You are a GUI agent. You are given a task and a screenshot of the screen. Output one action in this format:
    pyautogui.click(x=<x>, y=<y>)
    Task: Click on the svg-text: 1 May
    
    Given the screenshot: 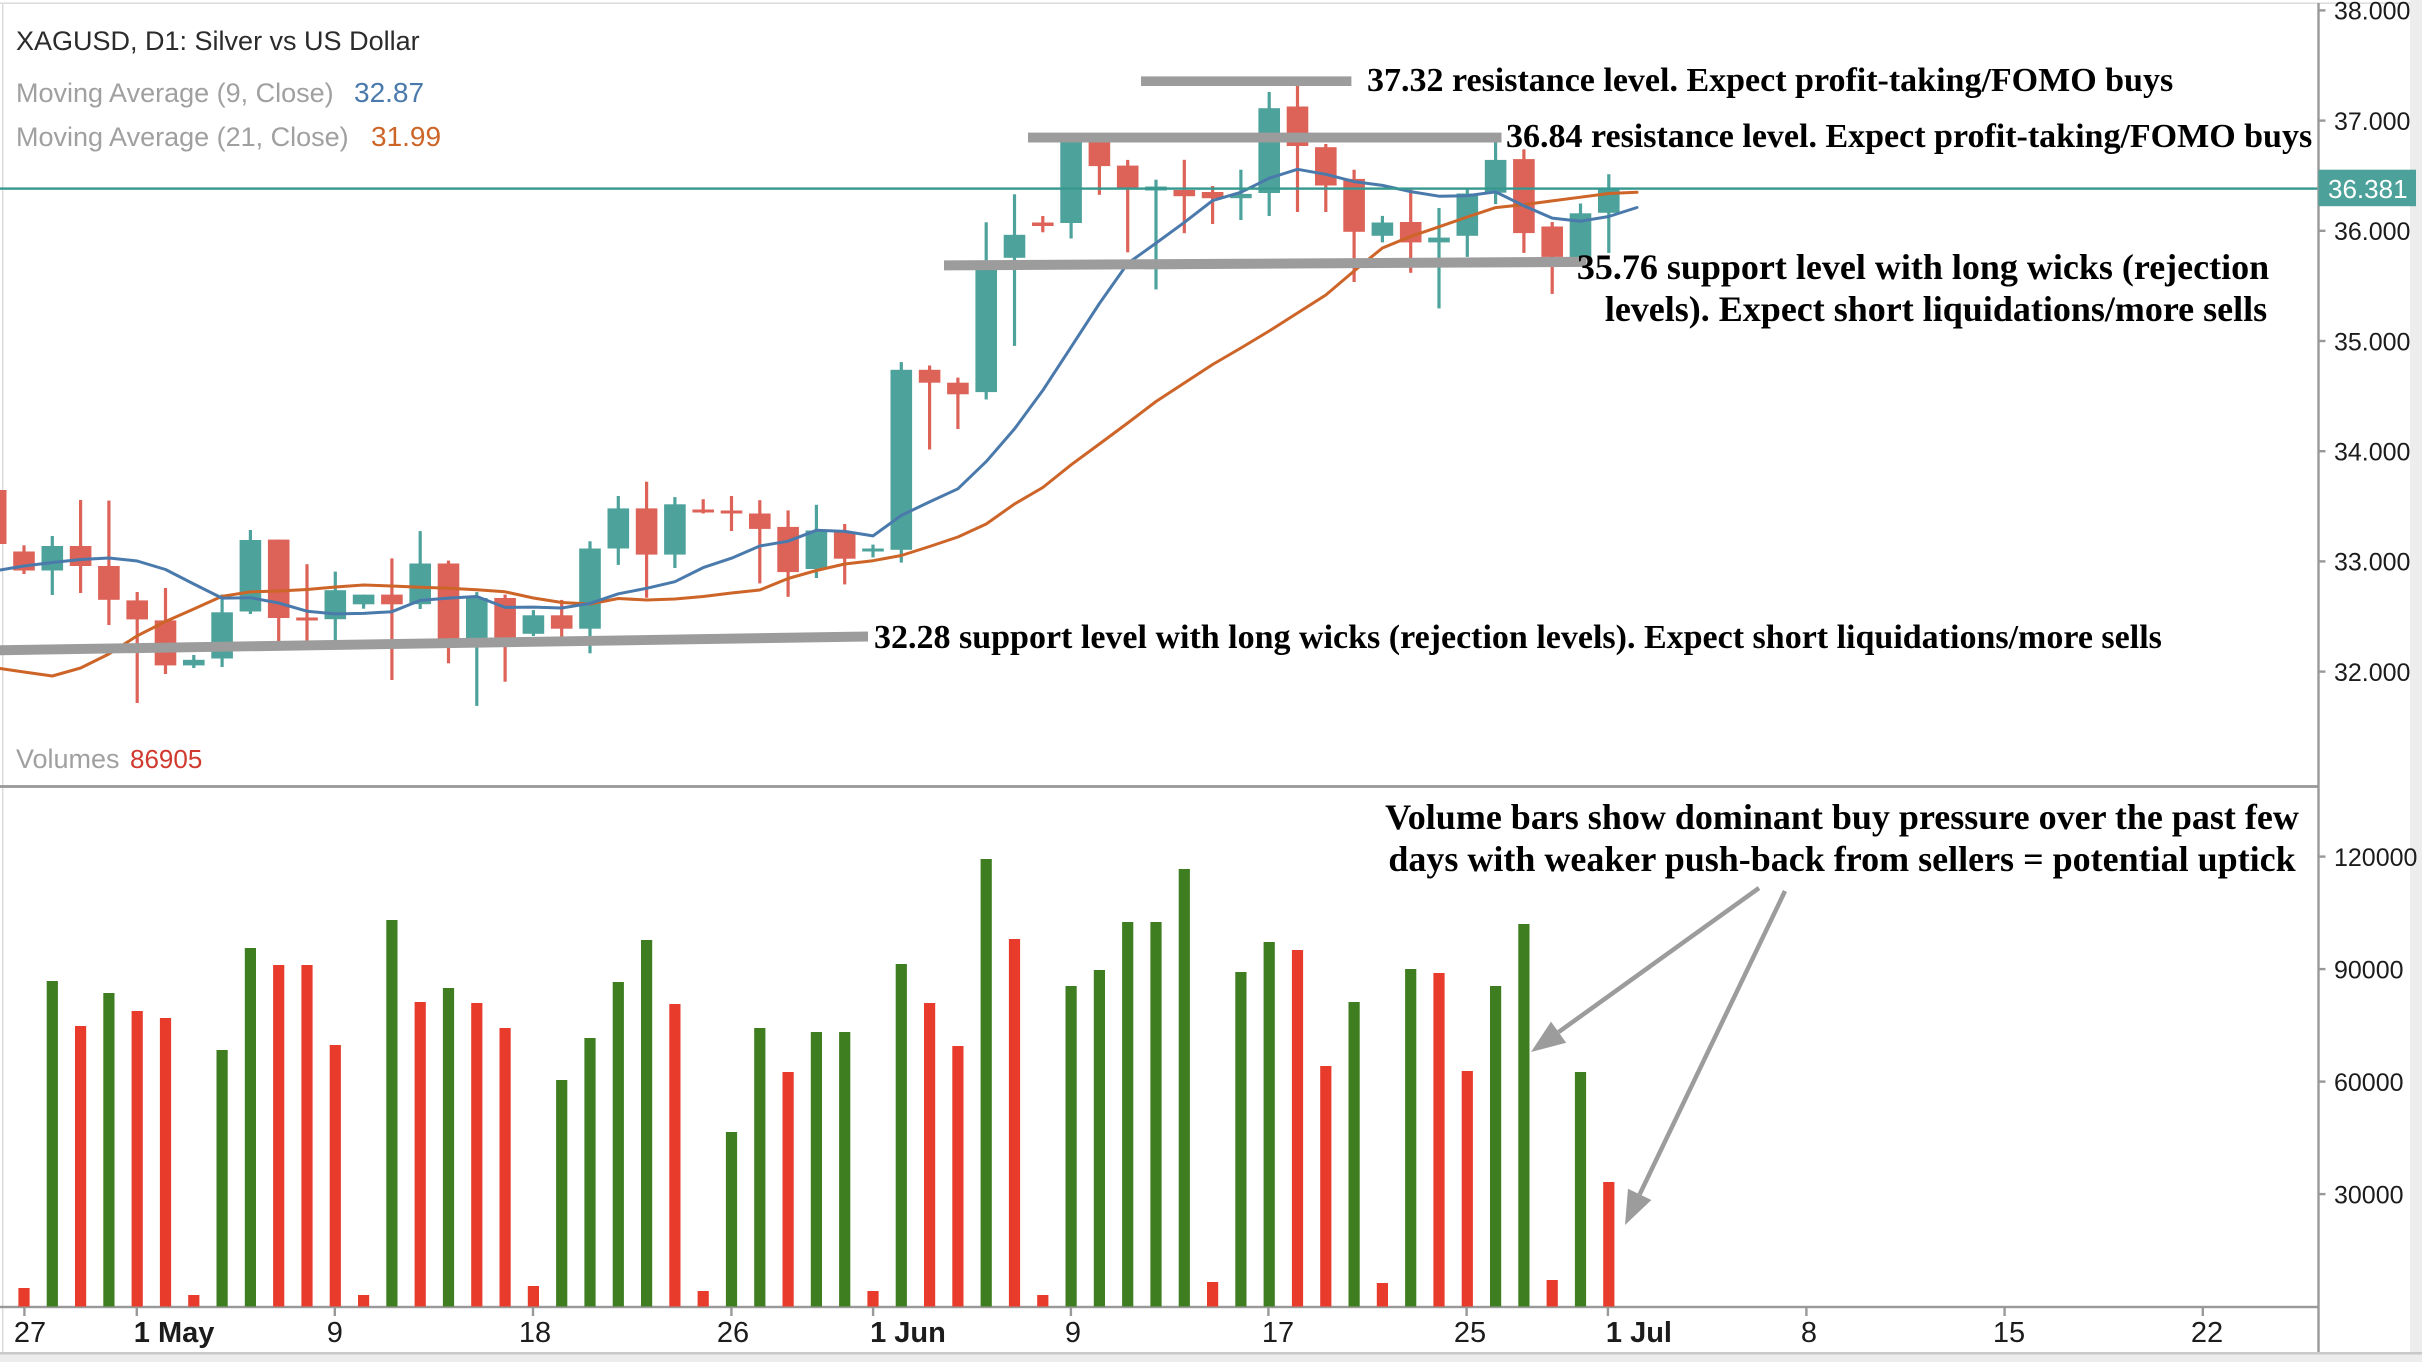 What is the action you would take?
    pyautogui.click(x=174, y=1333)
    